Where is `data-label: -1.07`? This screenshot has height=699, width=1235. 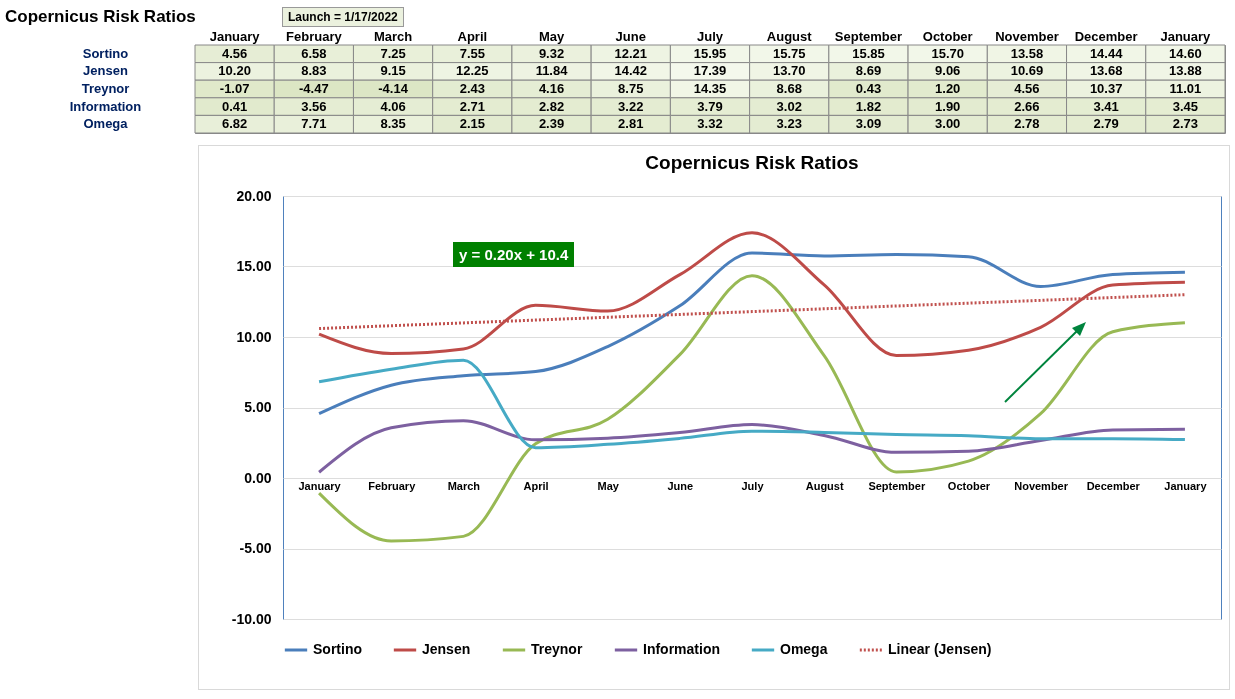 data-label: -1.07 is located at coordinates (234, 88).